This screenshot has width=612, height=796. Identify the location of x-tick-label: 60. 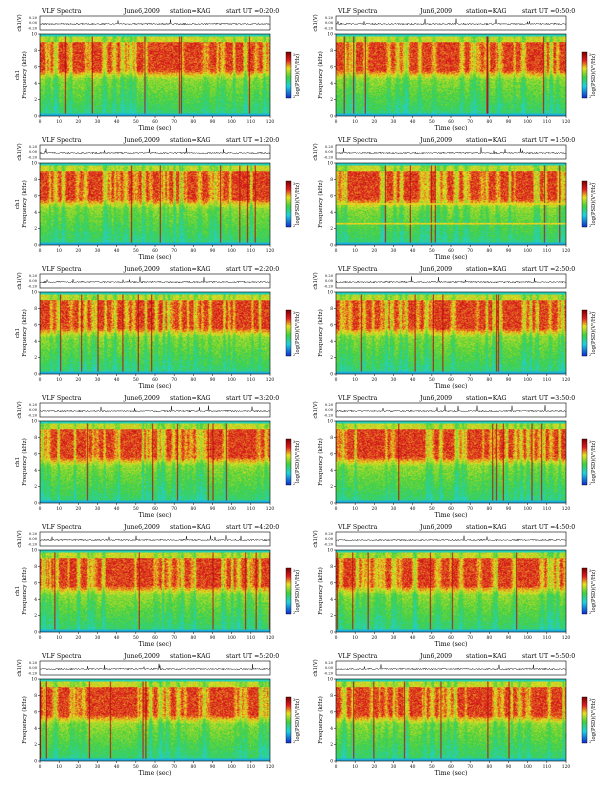
(451, 638).